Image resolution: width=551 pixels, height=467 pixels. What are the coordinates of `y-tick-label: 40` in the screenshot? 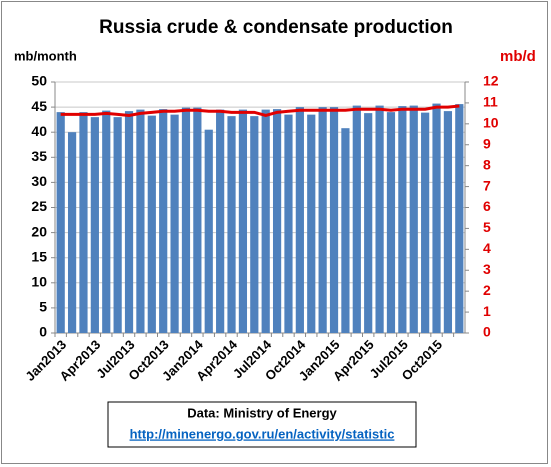 It's located at (39, 131).